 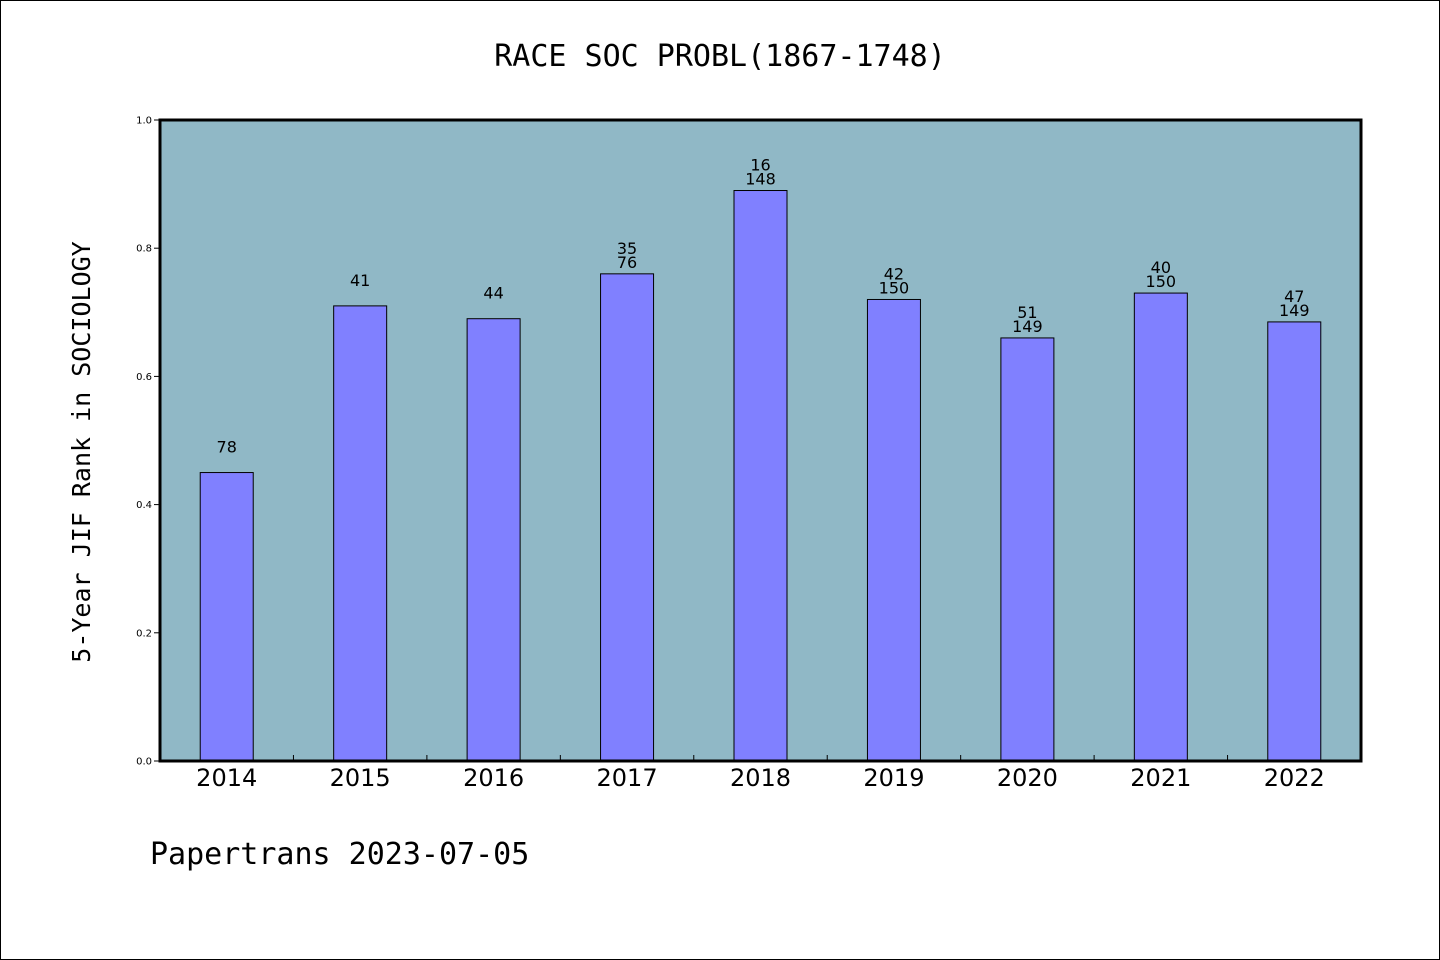 What do you see at coordinates (893, 530) in the screenshot?
I see `bar-2019` at bounding box center [893, 530].